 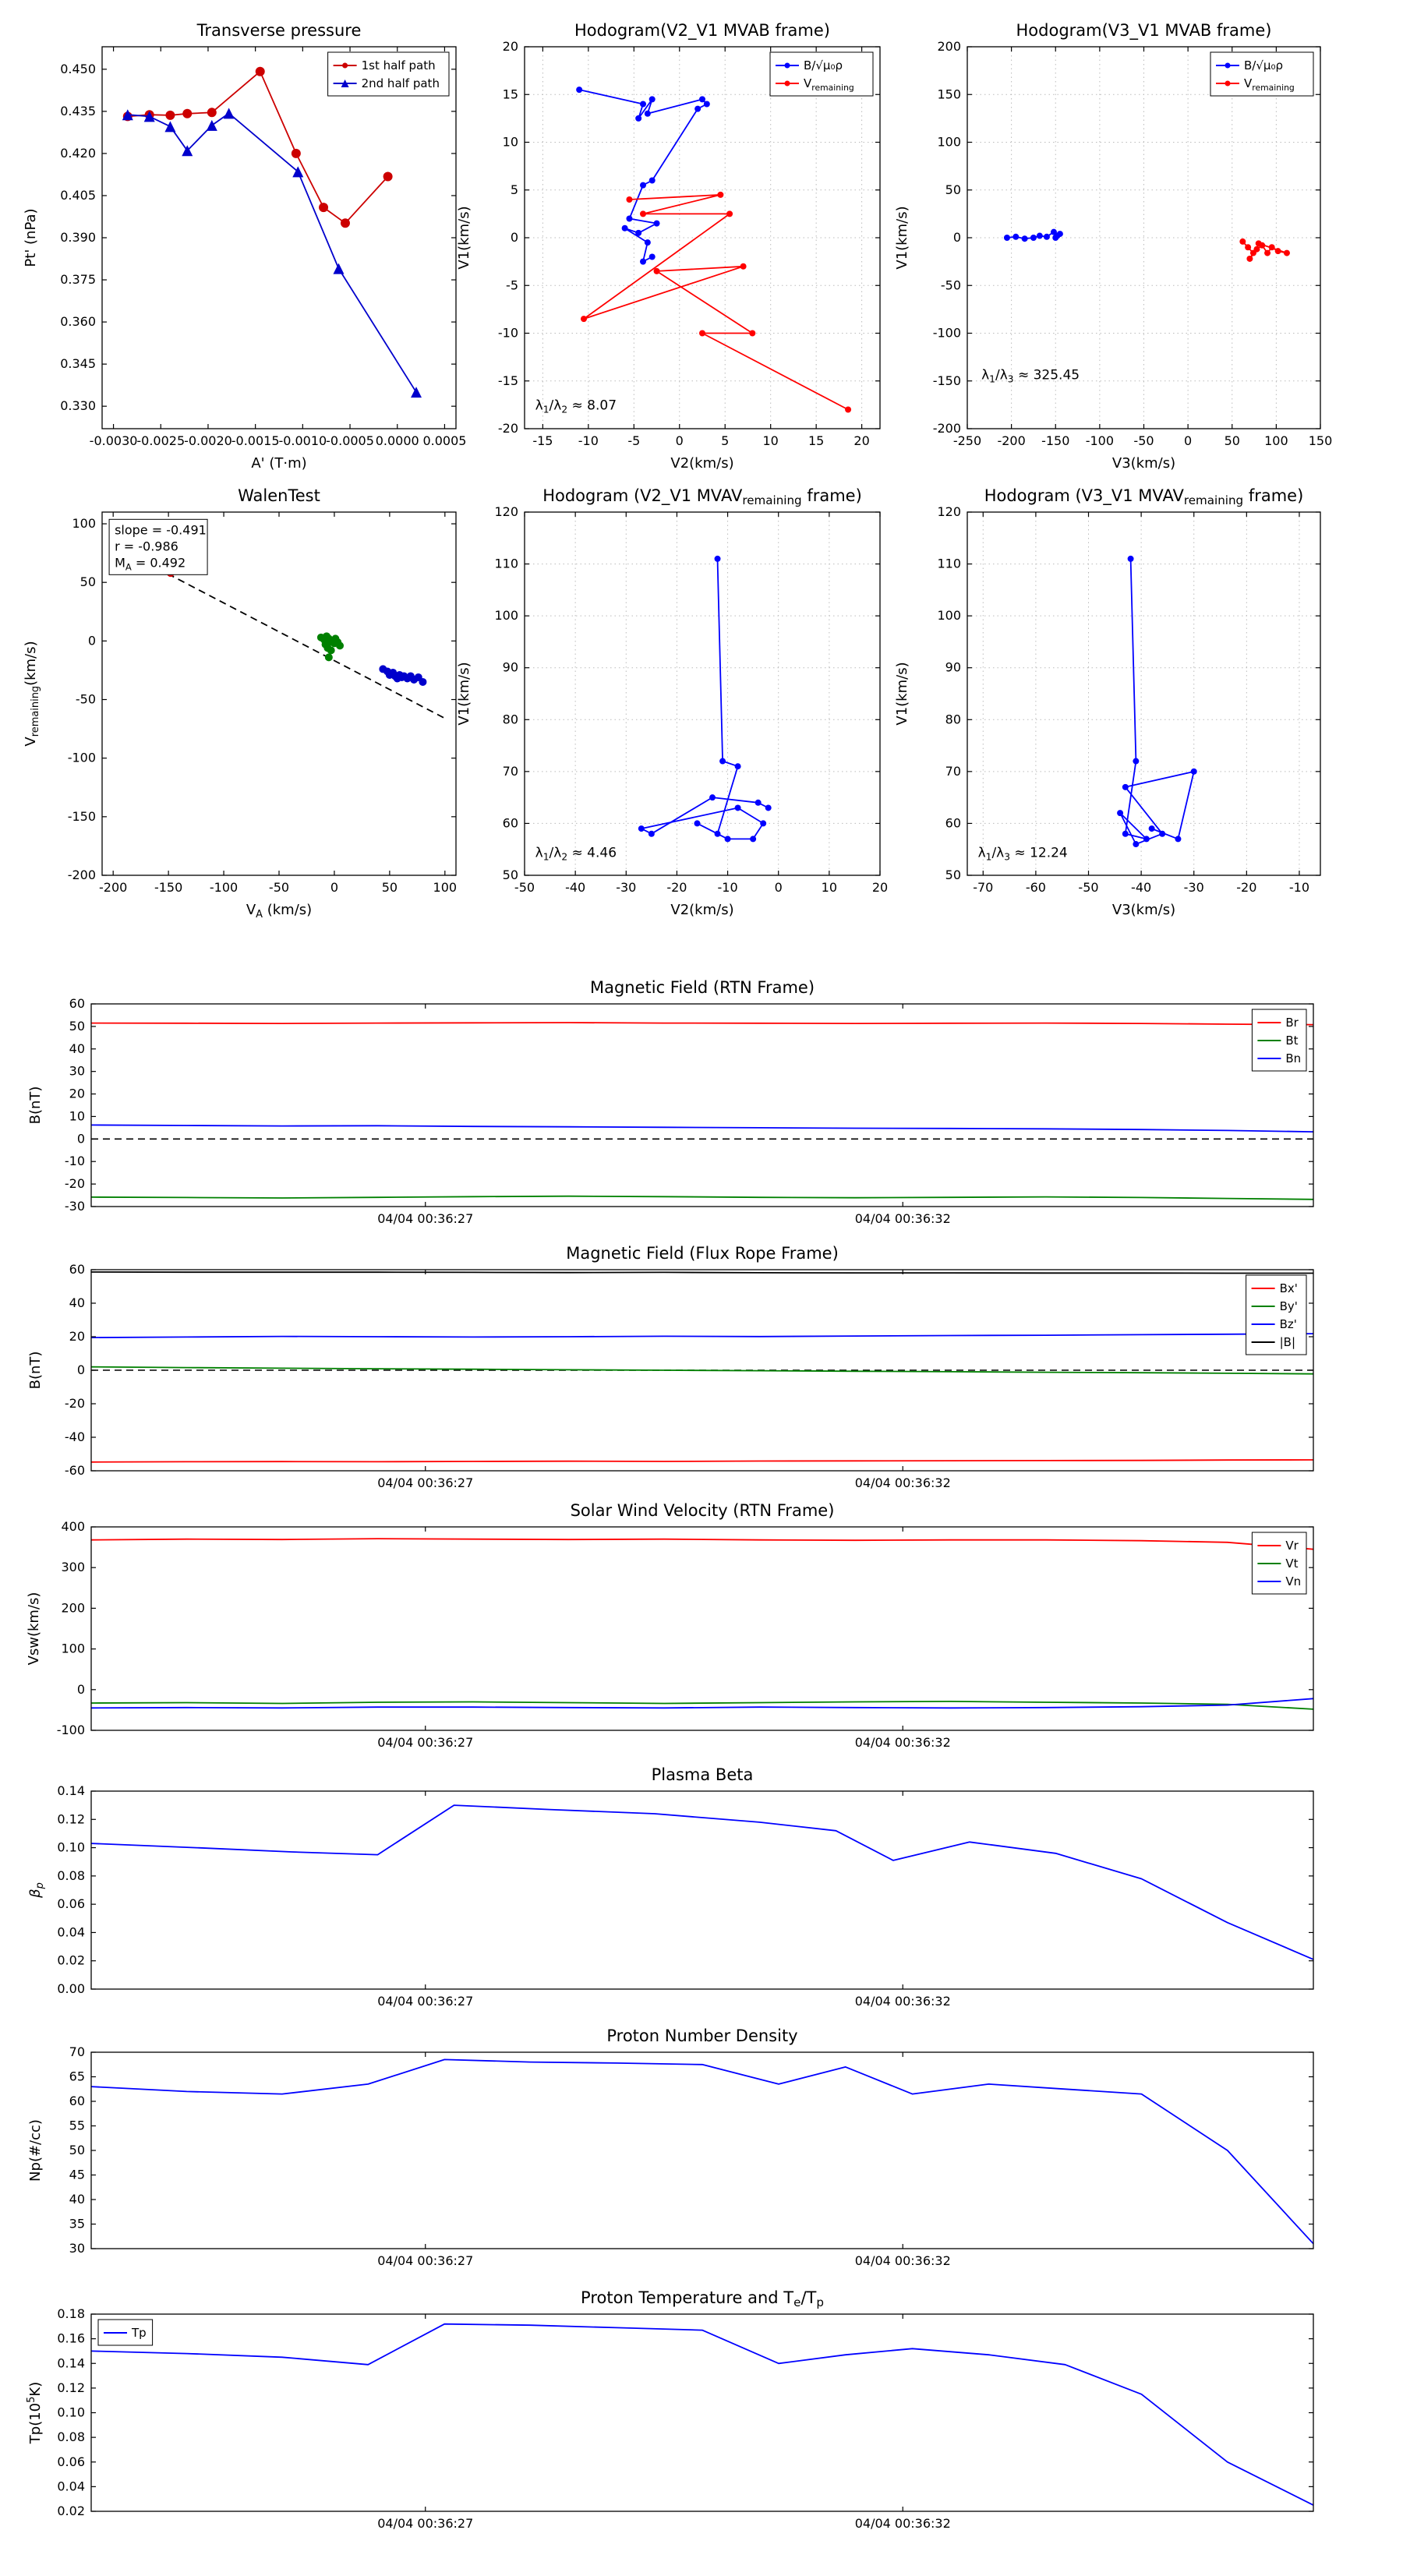 What do you see at coordinates (1321, 440) in the screenshot?
I see `svg-text: 150` at bounding box center [1321, 440].